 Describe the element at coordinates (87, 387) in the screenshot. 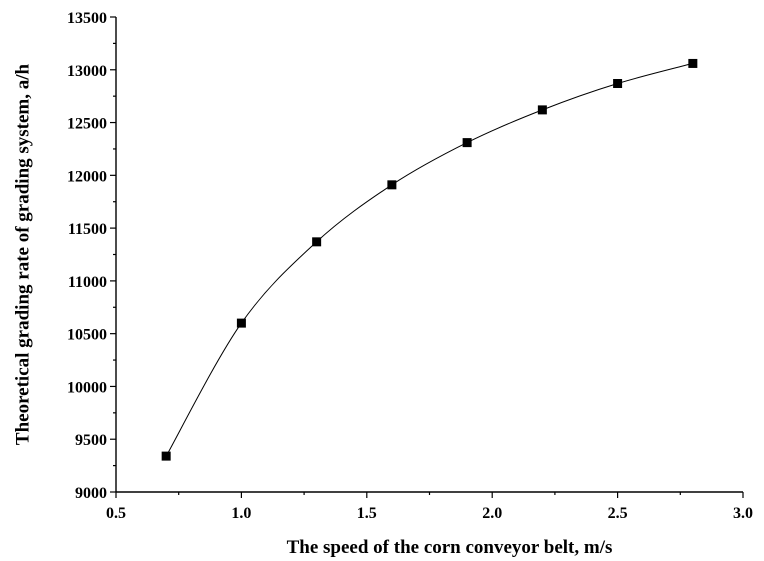

I see `y-tick-label: 10000` at that location.